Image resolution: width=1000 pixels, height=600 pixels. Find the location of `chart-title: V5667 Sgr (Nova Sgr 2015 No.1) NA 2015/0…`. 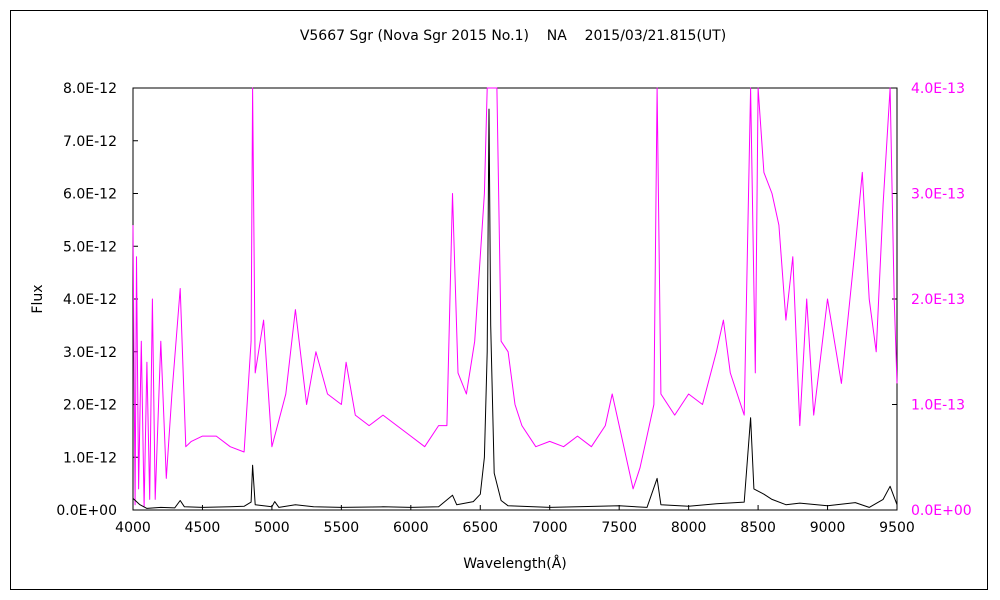

chart-title: V5667 Sgr (Nova Sgr 2015 No.1) NA 2015/0… is located at coordinates (513, 36).